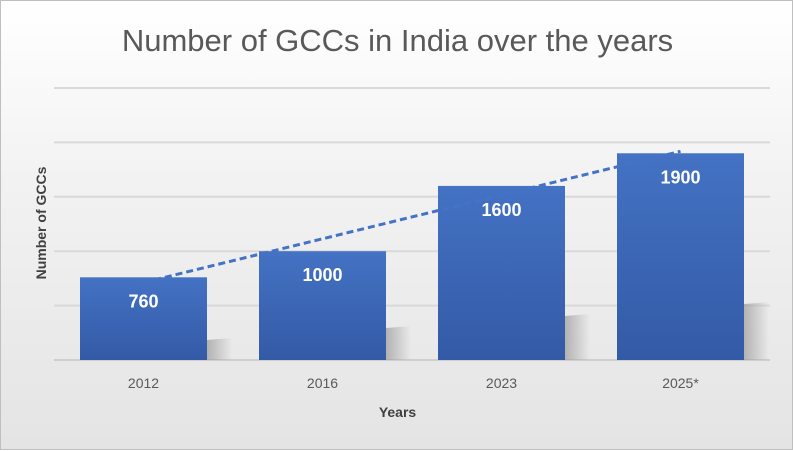 This screenshot has width=793, height=451. I want to click on chart-title: Number of GCCs in India over the years, so click(397, 40).